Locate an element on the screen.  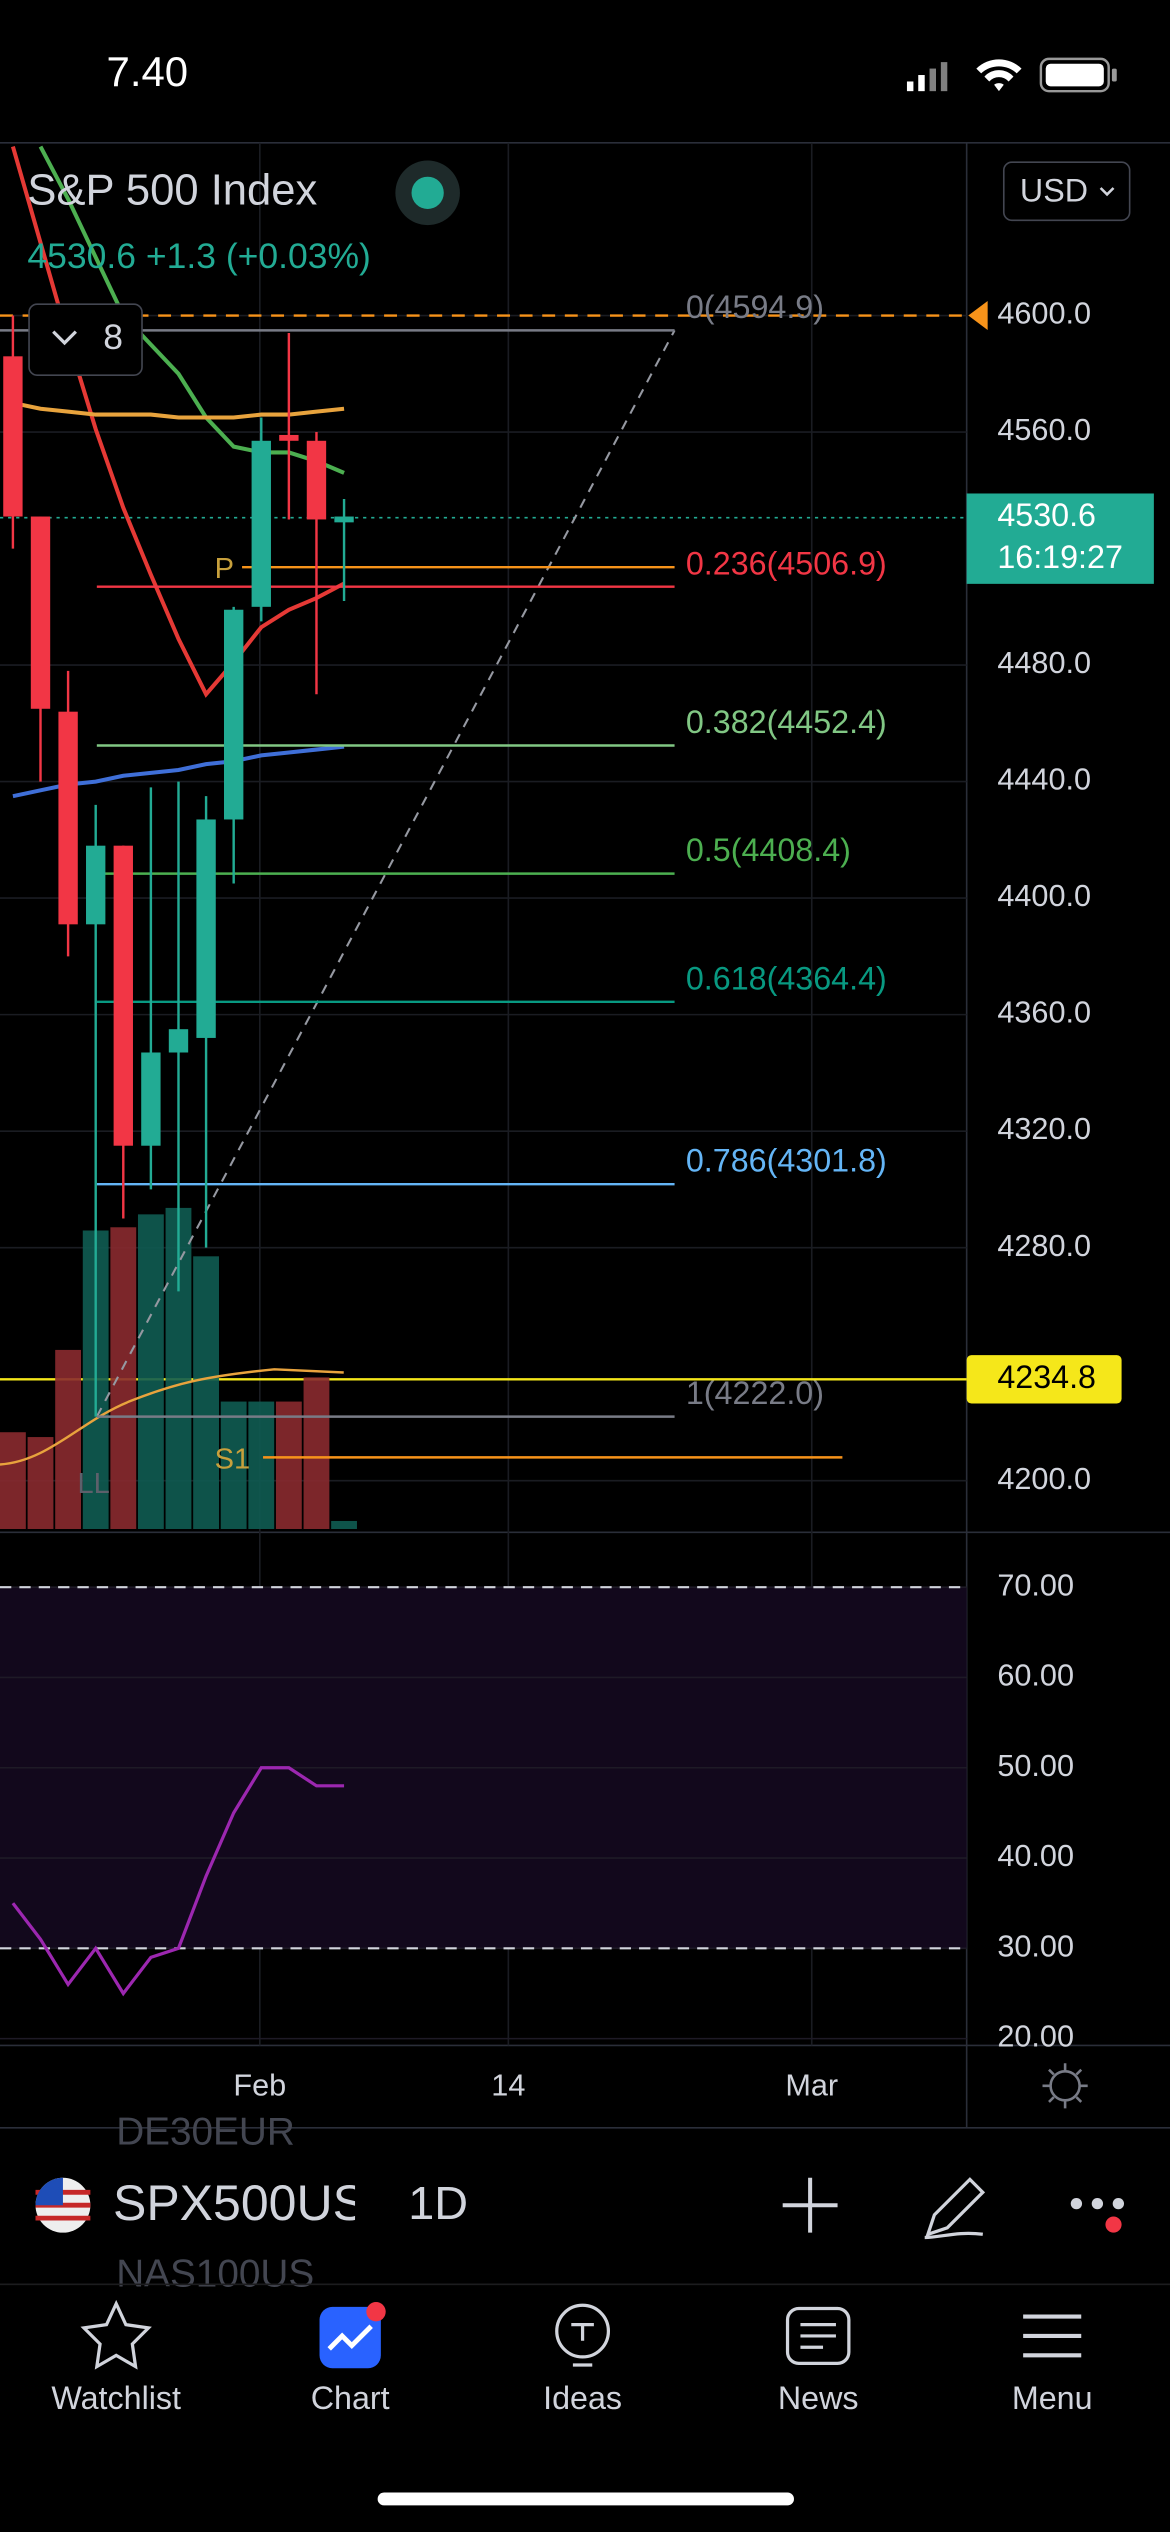
fib-label: 0(4594.9) is located at coordinates (755, 307).